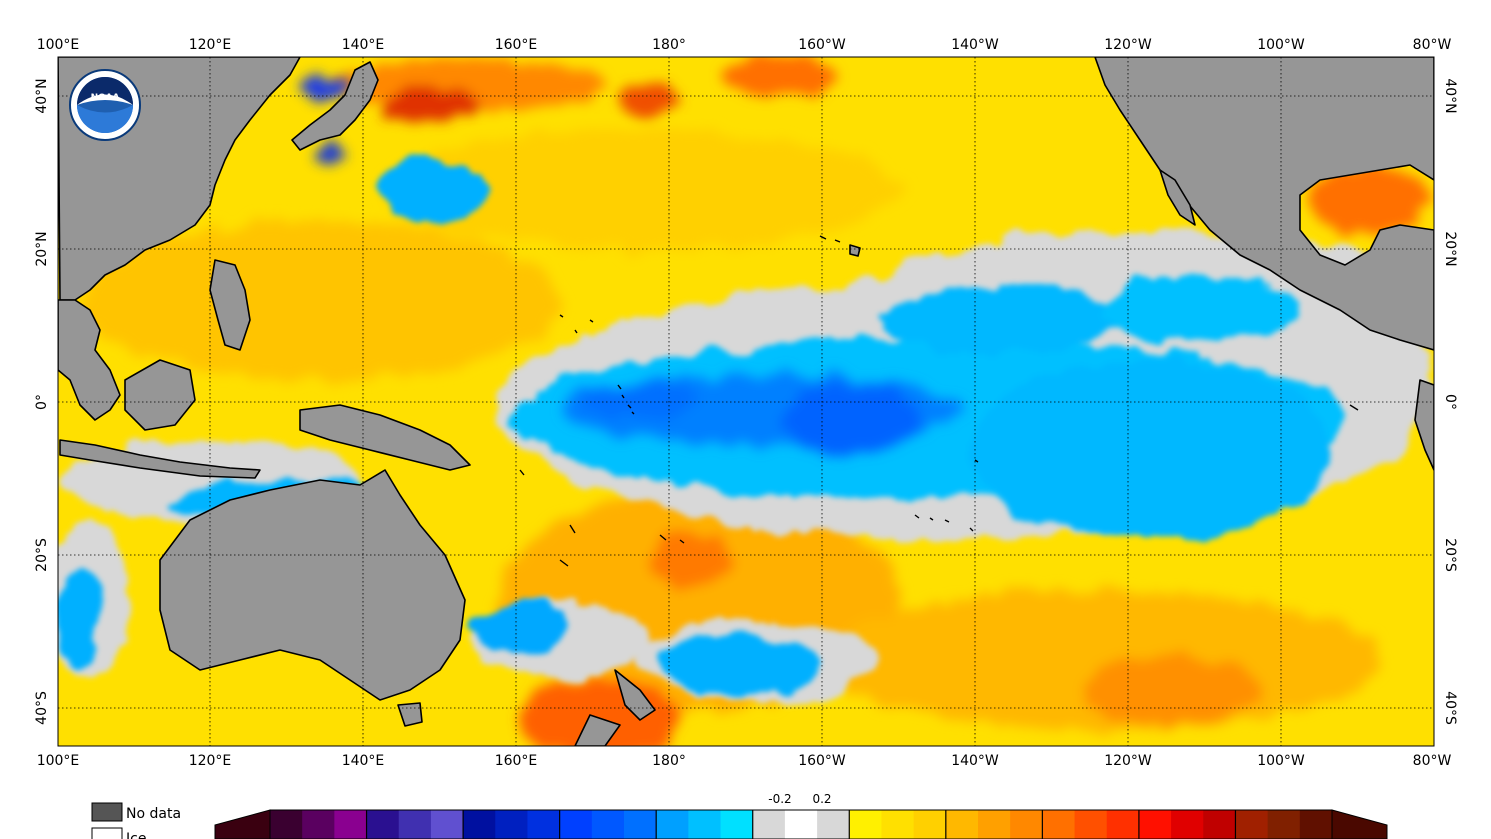 The width and height of the screenshot is (1491, 839). Describe the element at coordinates (107, 812) in the screenshot. I see `no-data-swatch` at that location.